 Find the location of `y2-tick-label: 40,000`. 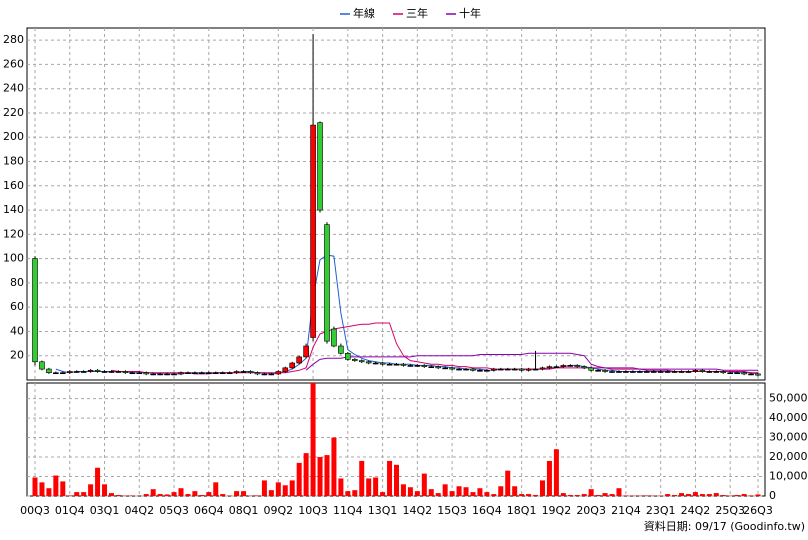

y2-tick-label: 40,000 is located at coordinates (788, 417).